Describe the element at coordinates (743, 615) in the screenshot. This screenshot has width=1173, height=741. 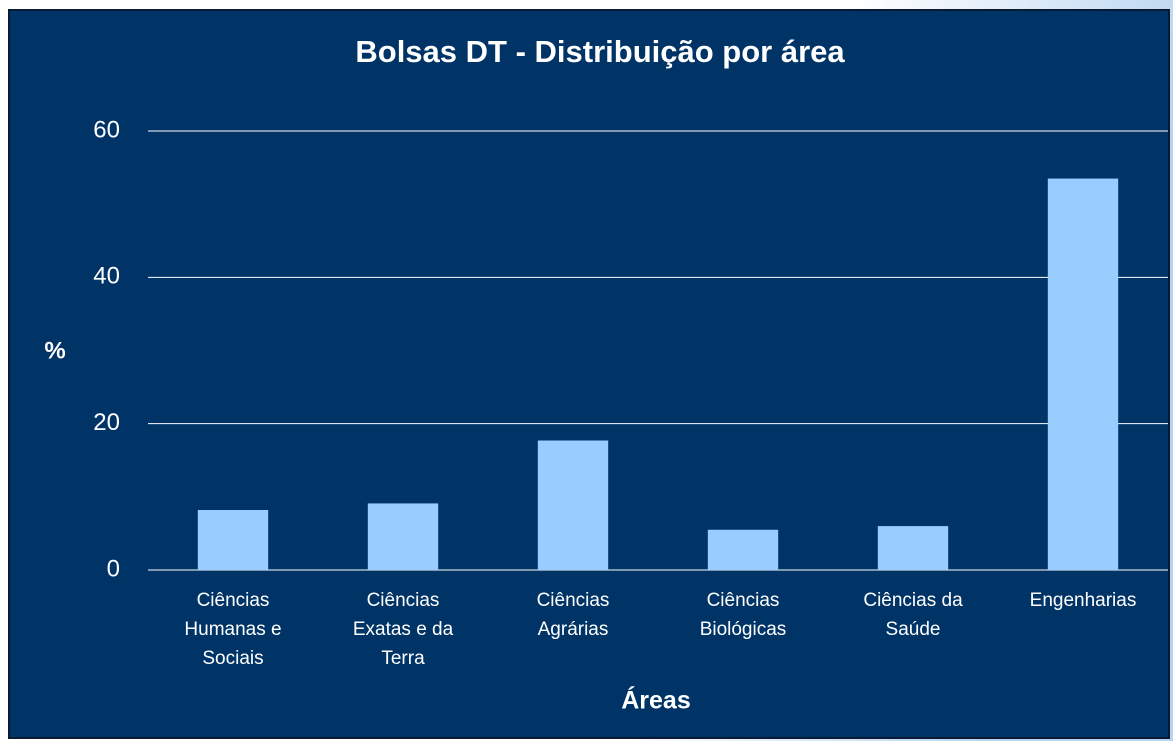
I see `x-tick-label: Ciências Biológicas` at that location.